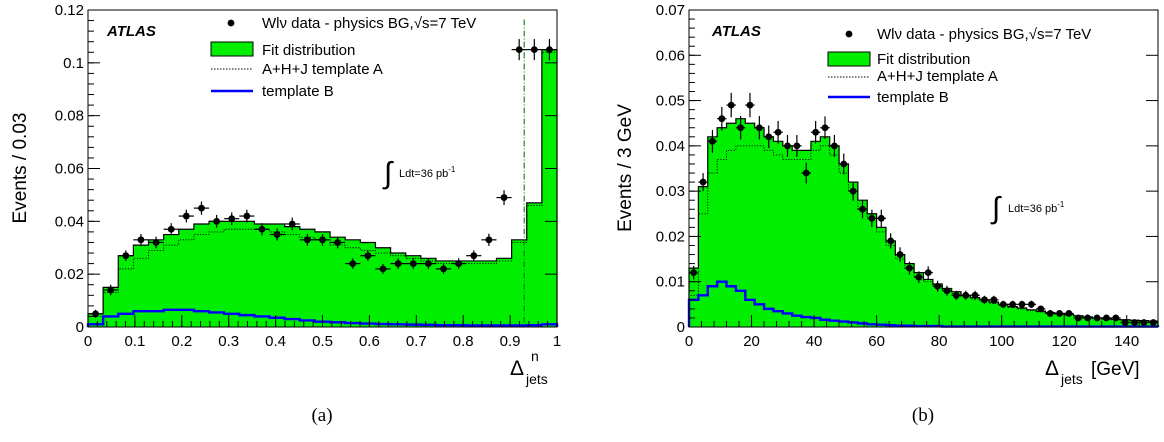  What do you see at coordinates (1126, 341) in the screenshot?
I see `x-tick-label-b-7: 140` at bounding box center [1126, 341].